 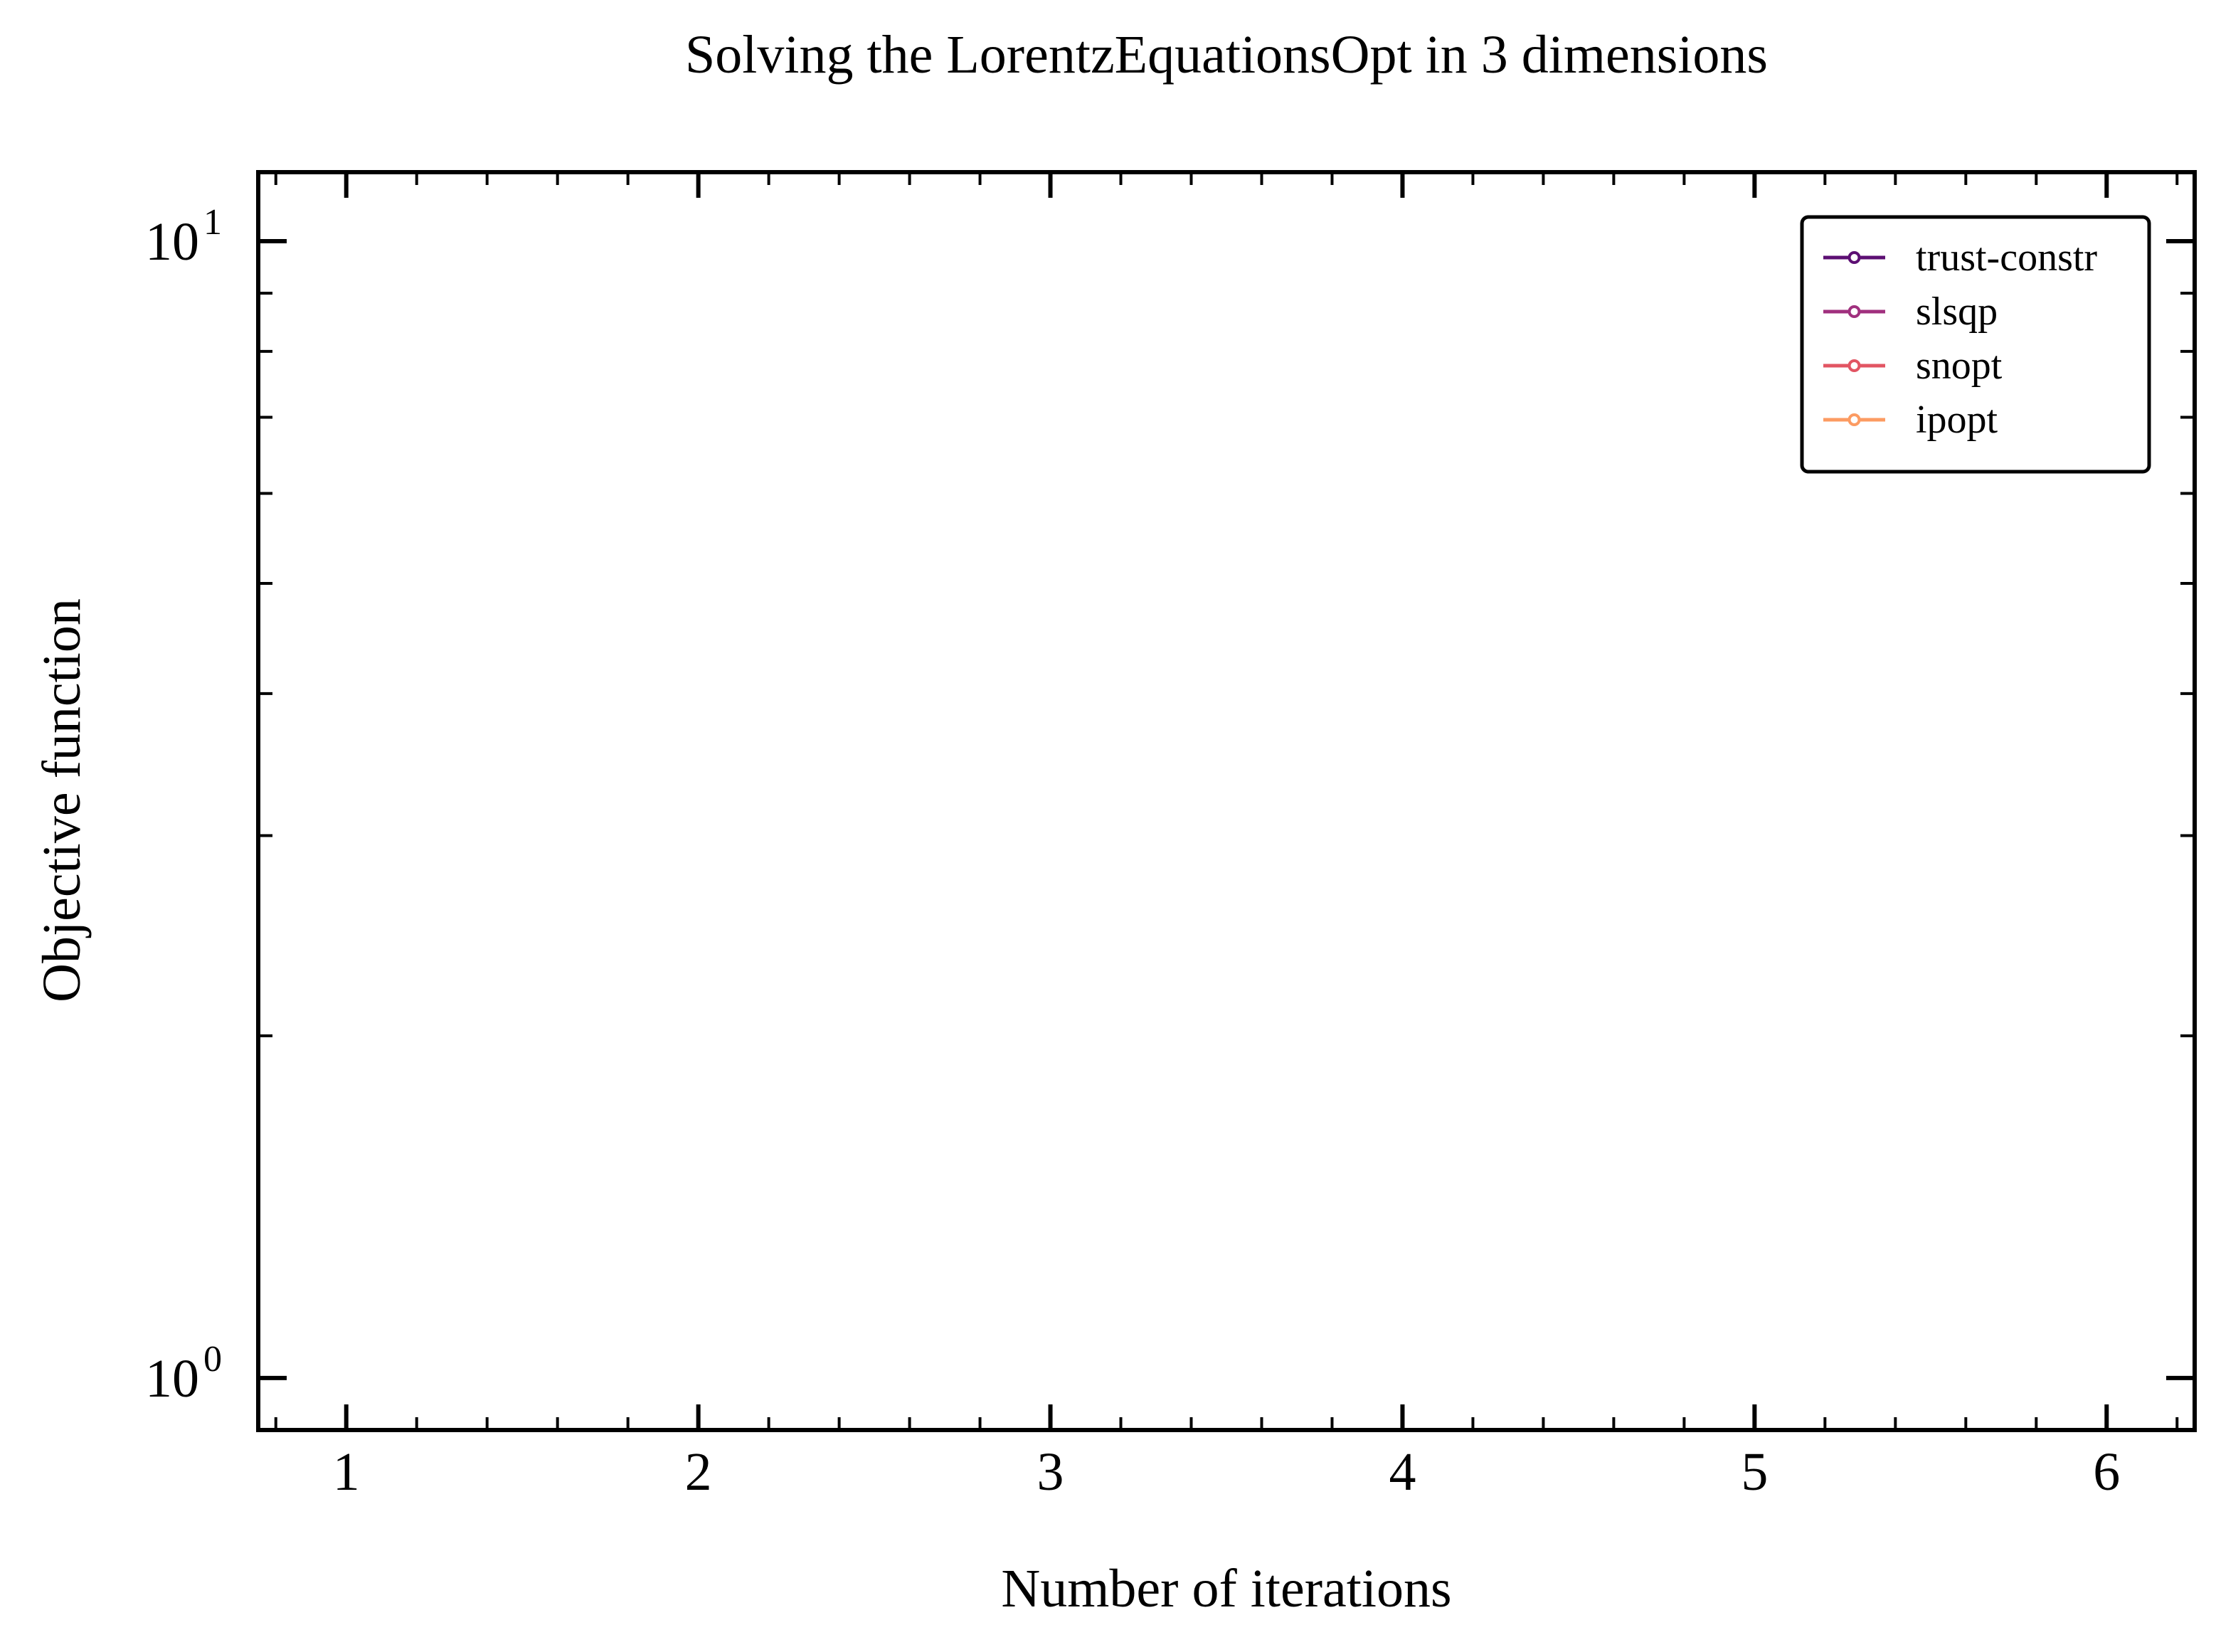 I want to click on y-tick-label-exponent: 1, so click(x=213, y=222).